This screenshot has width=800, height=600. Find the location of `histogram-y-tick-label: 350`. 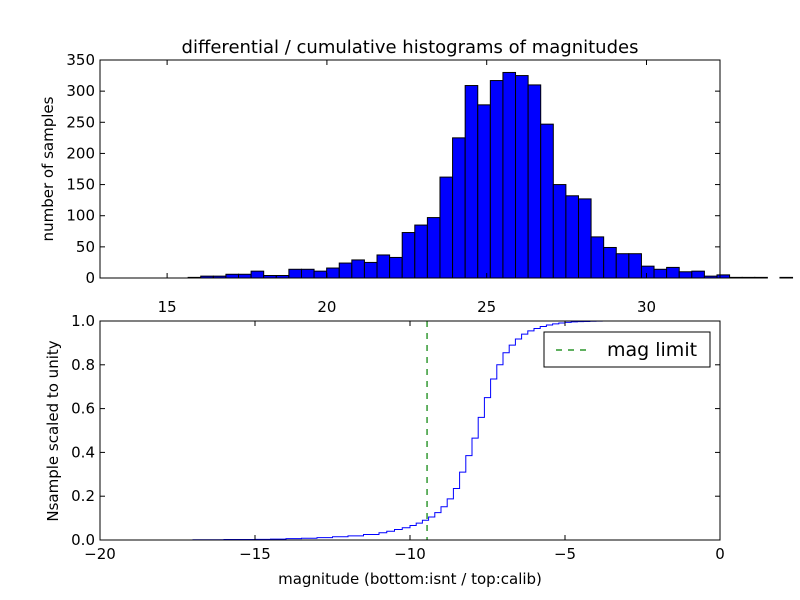

histogram-y-tick-label: 350 is located at coordinates (80, 60).